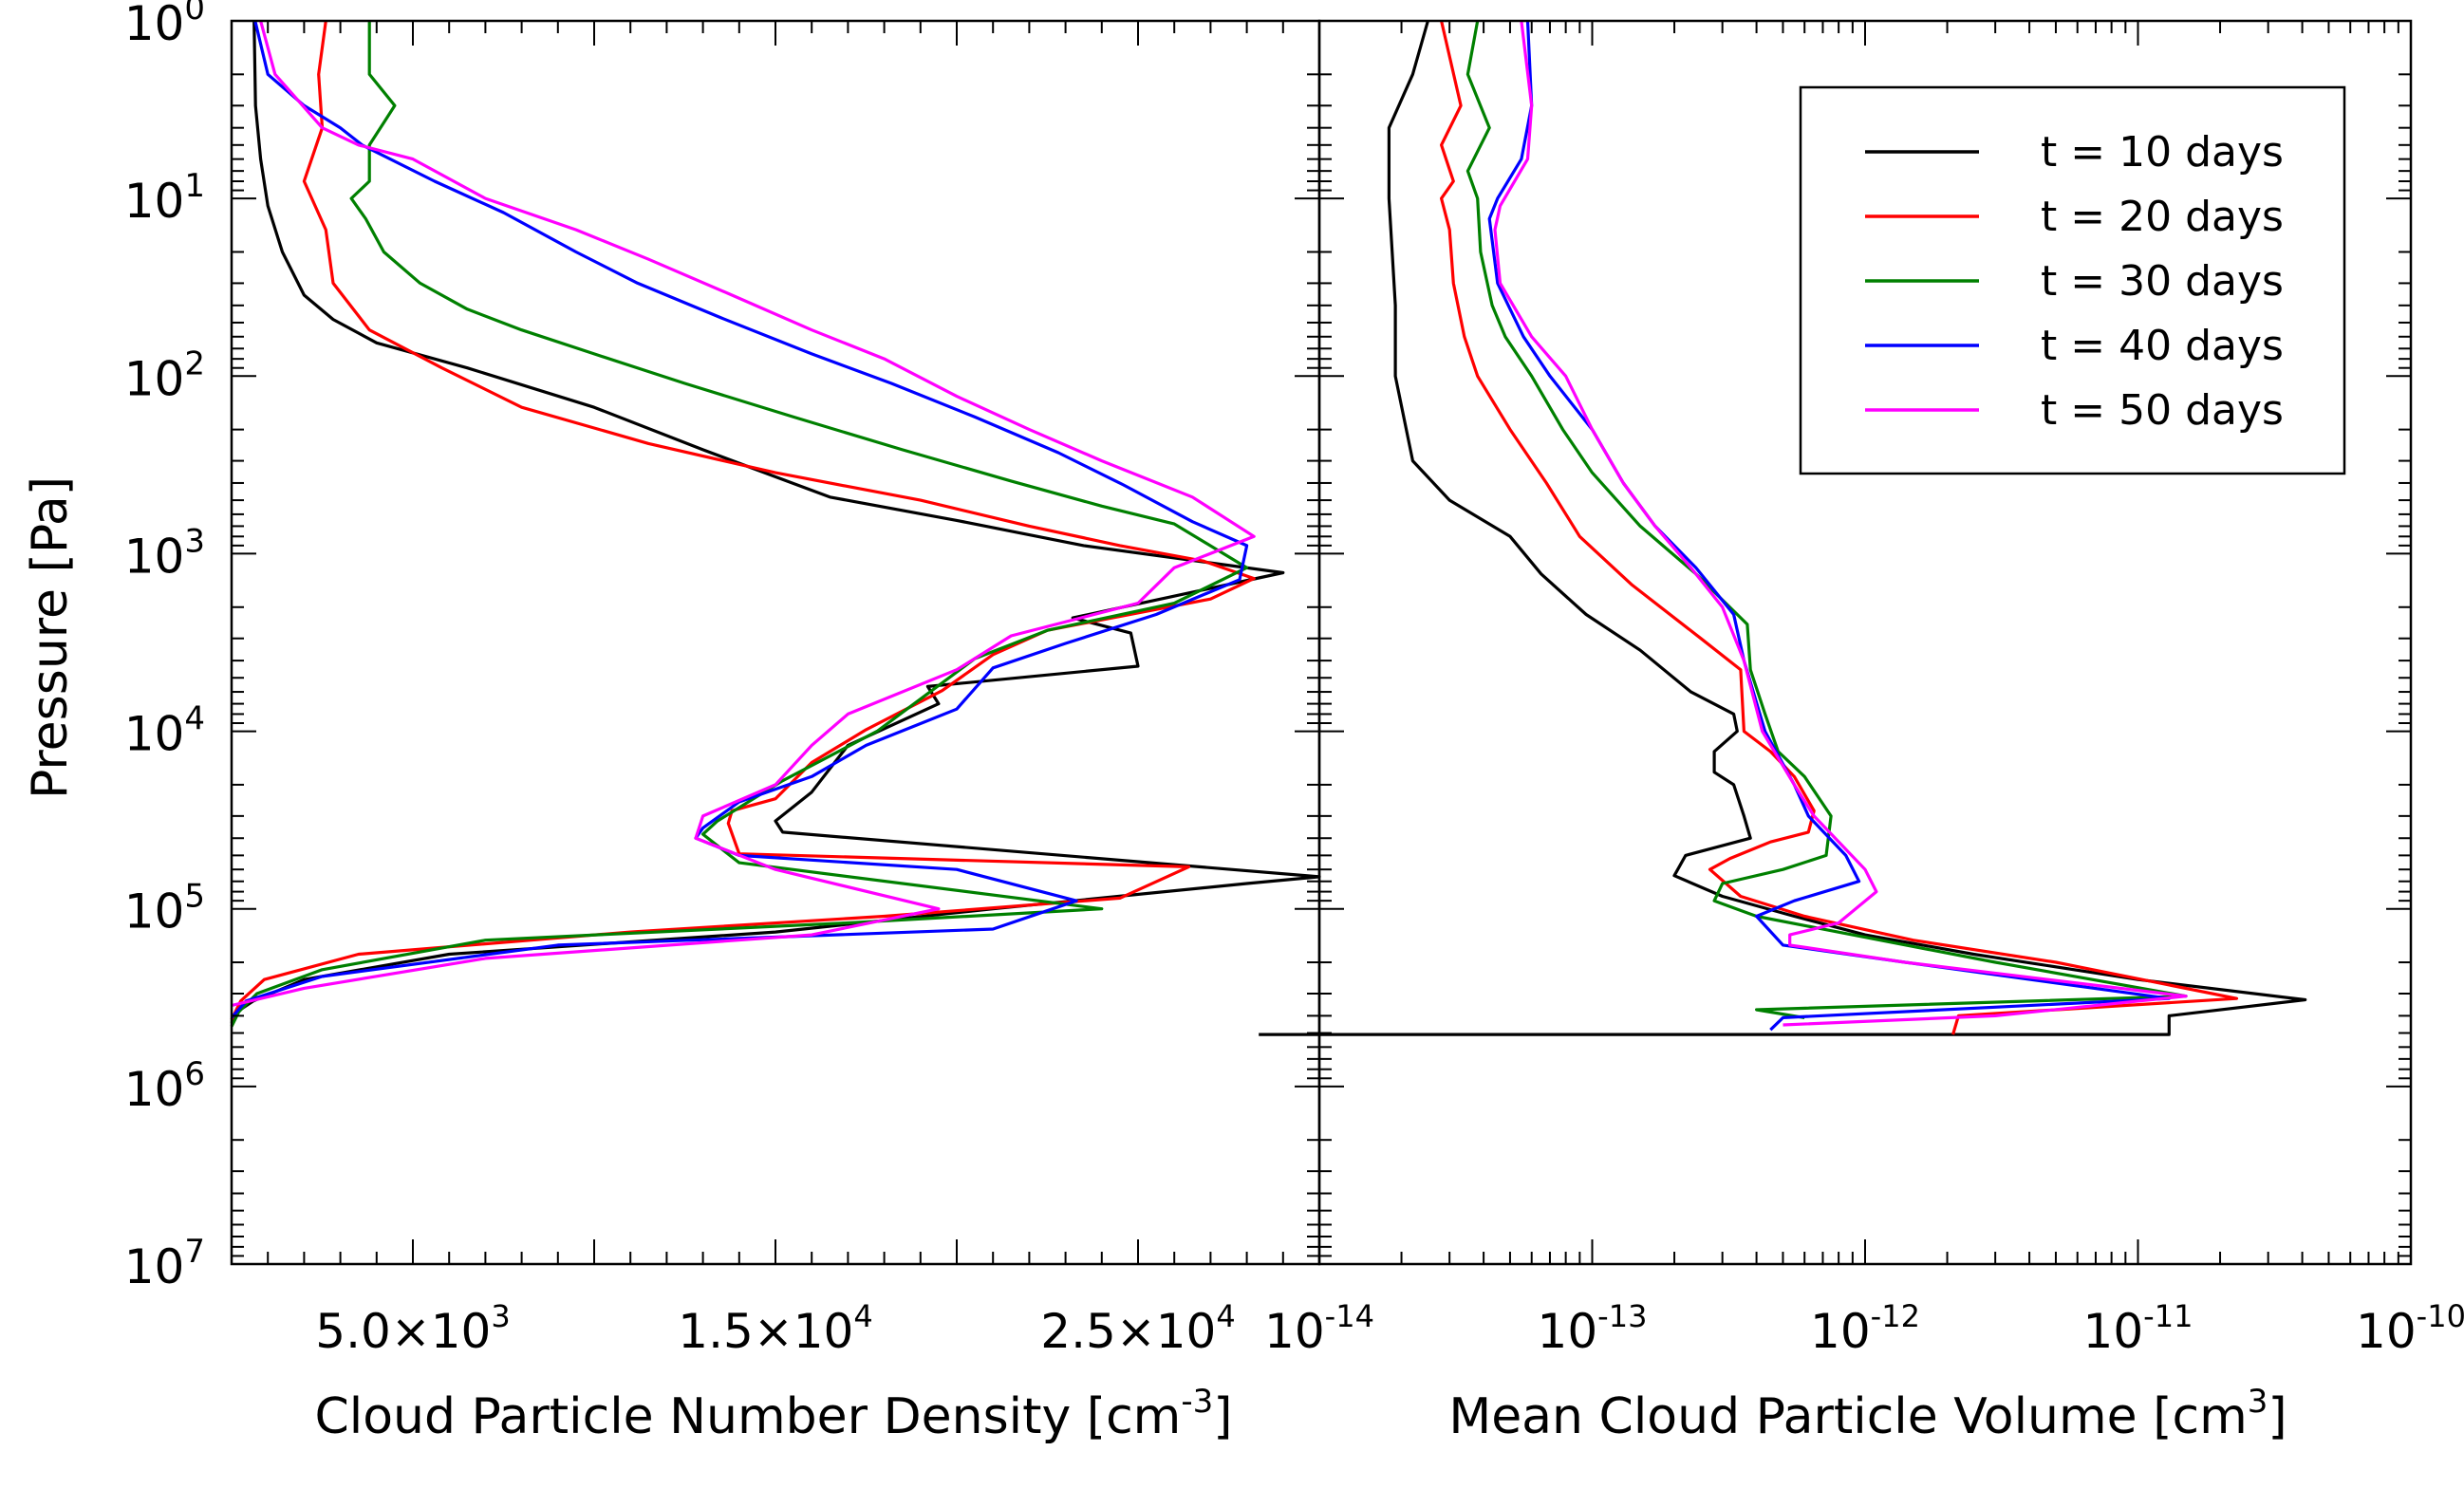 This screenshot has height=1507, width=2464. Describe the element at coordinates (2162, 217) in the screenshot. I see `legend-label: t = 20 days` at that location.